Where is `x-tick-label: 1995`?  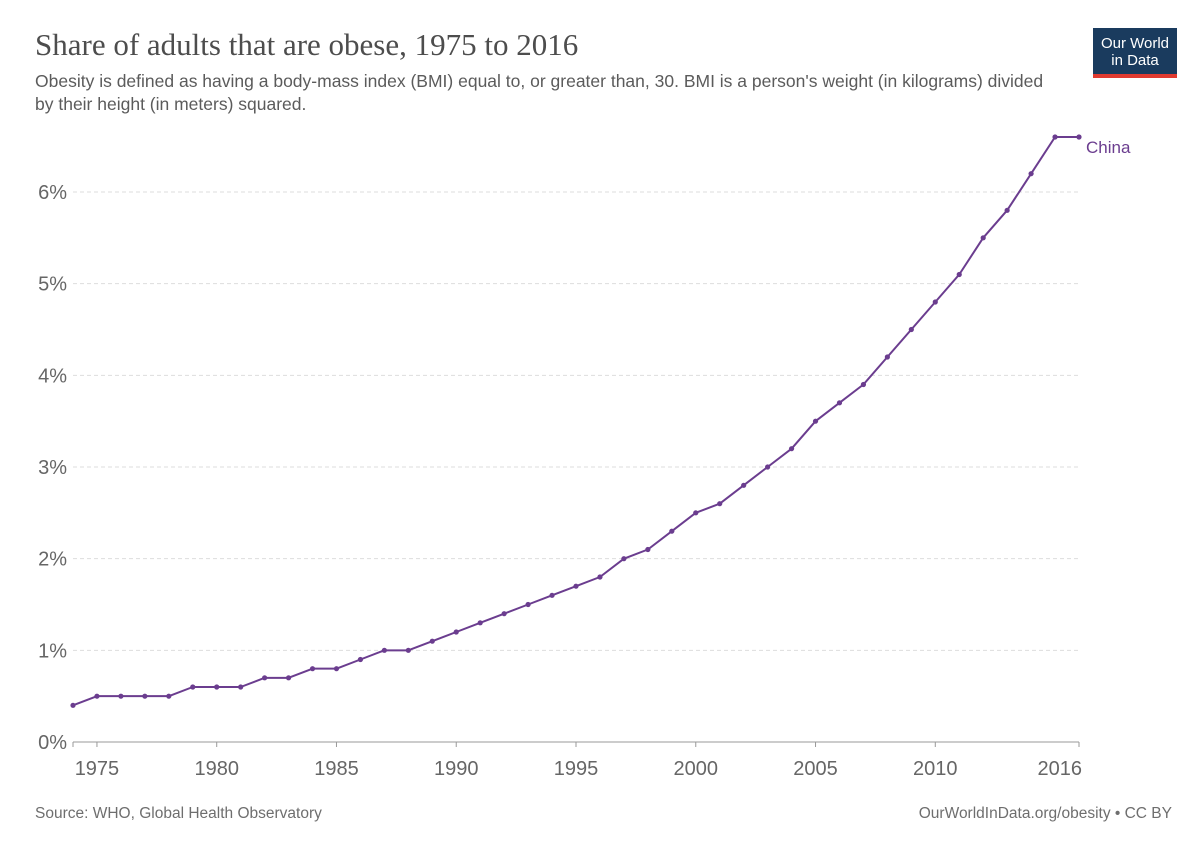 x-tick-label: 1995 is located at coordinates (576, 769).